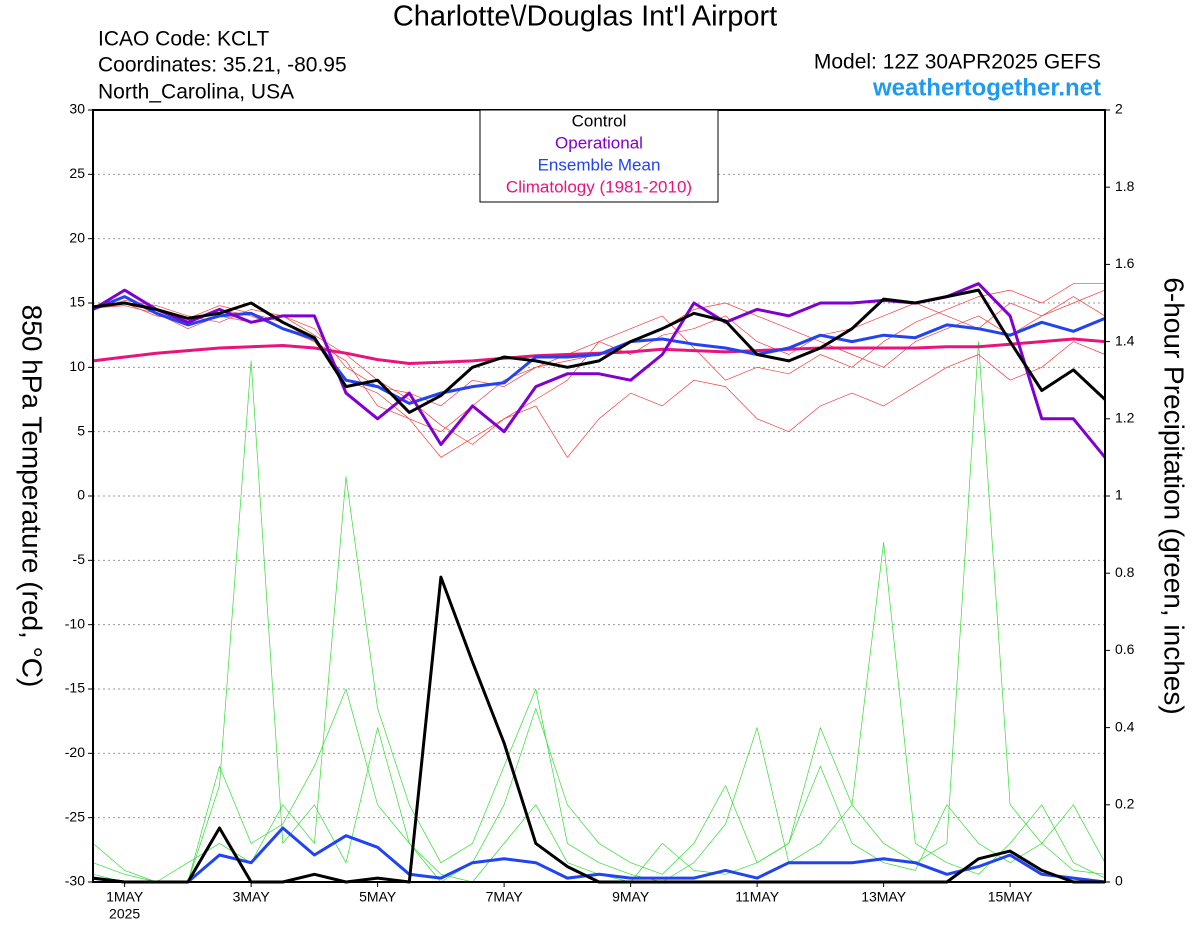  I want to click on y-tick-label: -30, so click(75, 881).